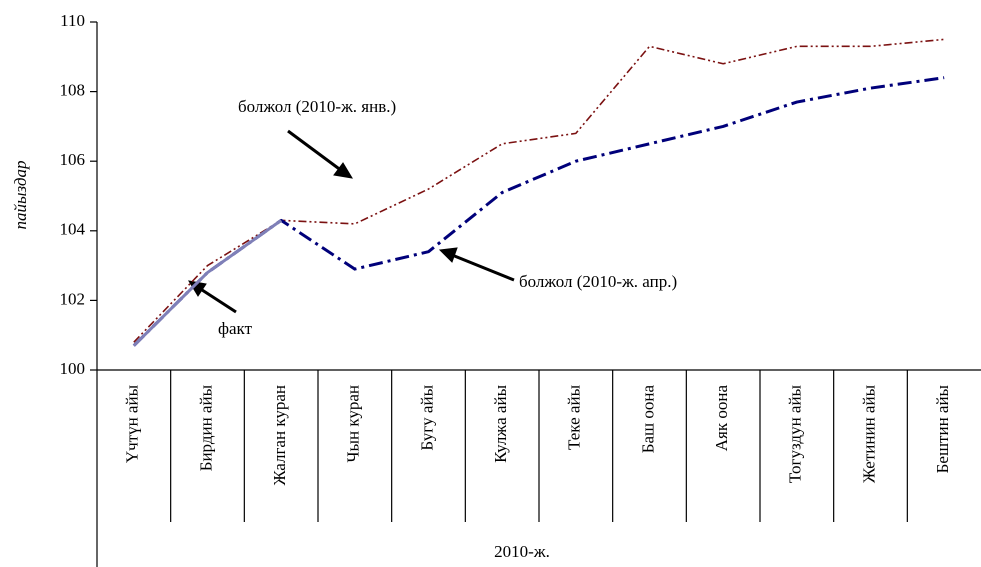  I want to click on x-axis-label: 2010-ж., so click(522, 551).